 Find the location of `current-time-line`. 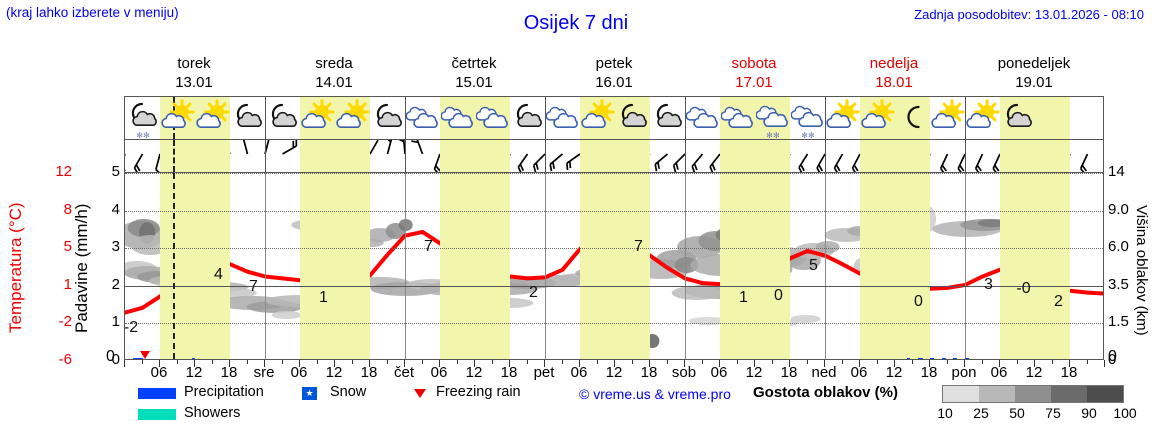

current-time-line is located at coordinates (173, 266).